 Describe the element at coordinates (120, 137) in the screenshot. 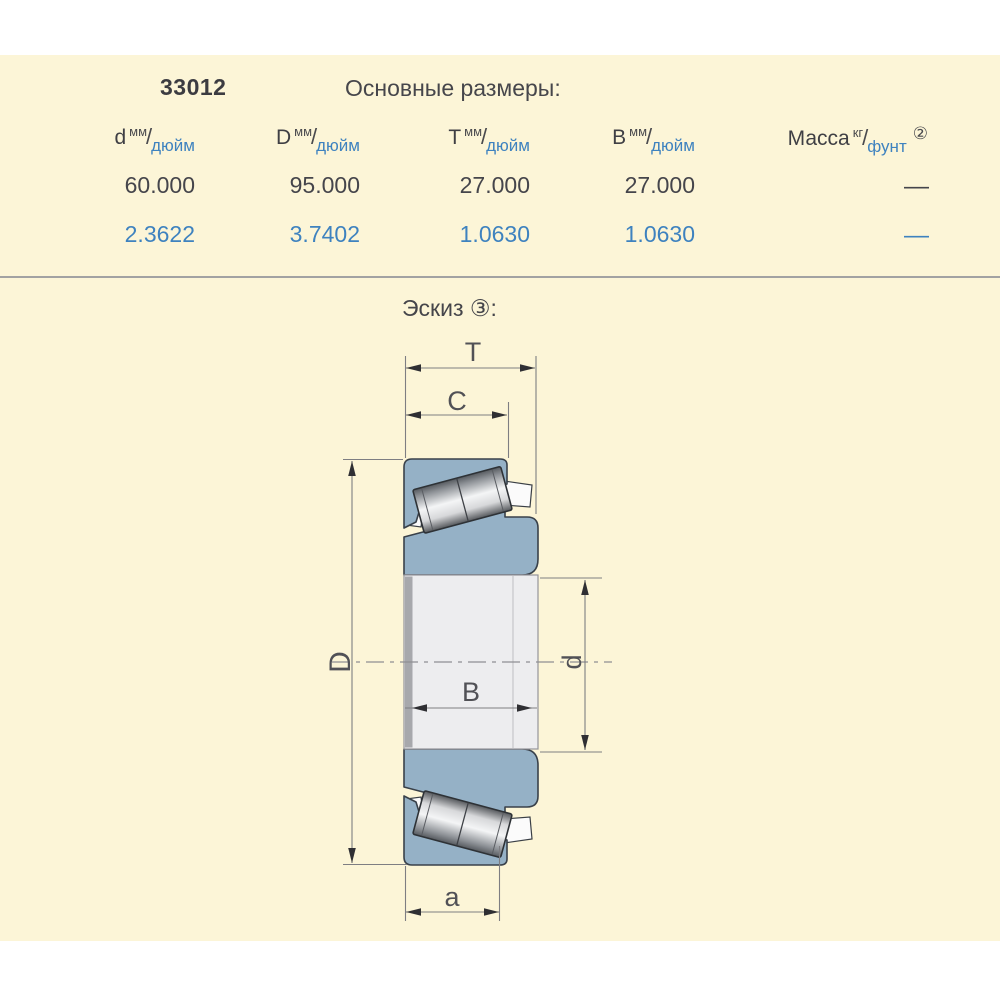

I see `column-symbol: d` at that location.